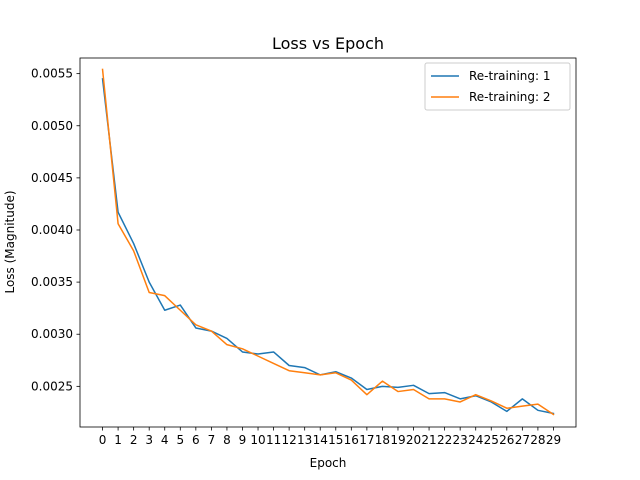 This screenshot has width=640, height=480. Describe the element at coordinates (382, 440) in the screenshot. I see `x-tick-label: 18` at that location.